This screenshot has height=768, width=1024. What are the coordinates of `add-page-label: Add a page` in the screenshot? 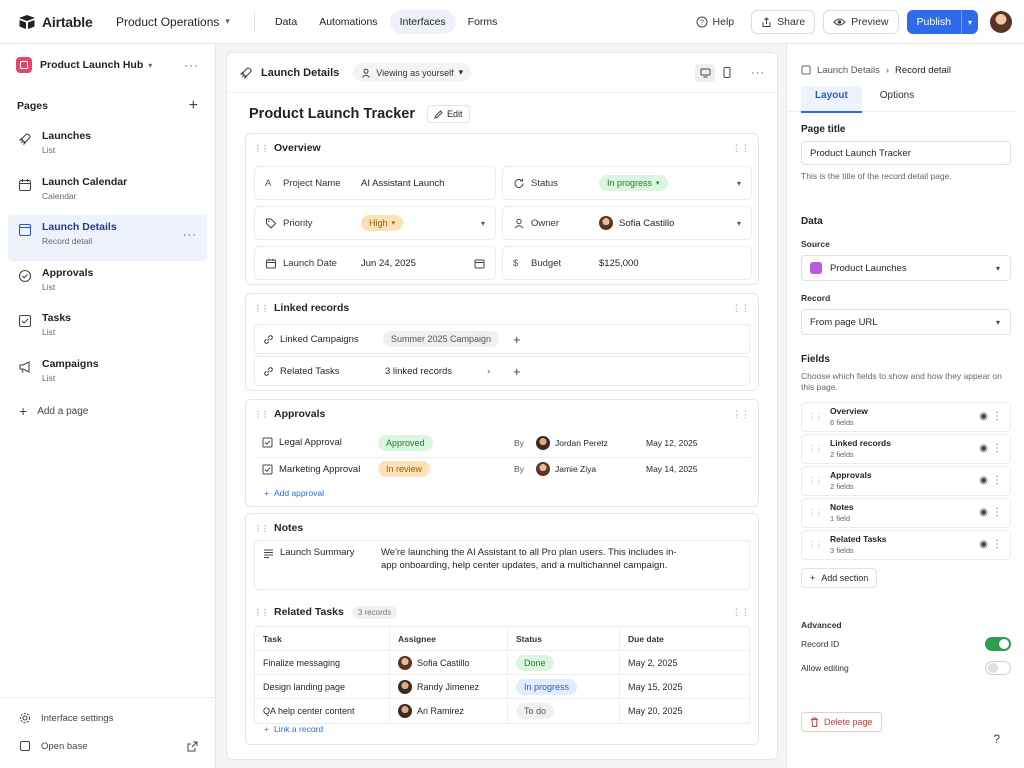 It's located at (63, 411).